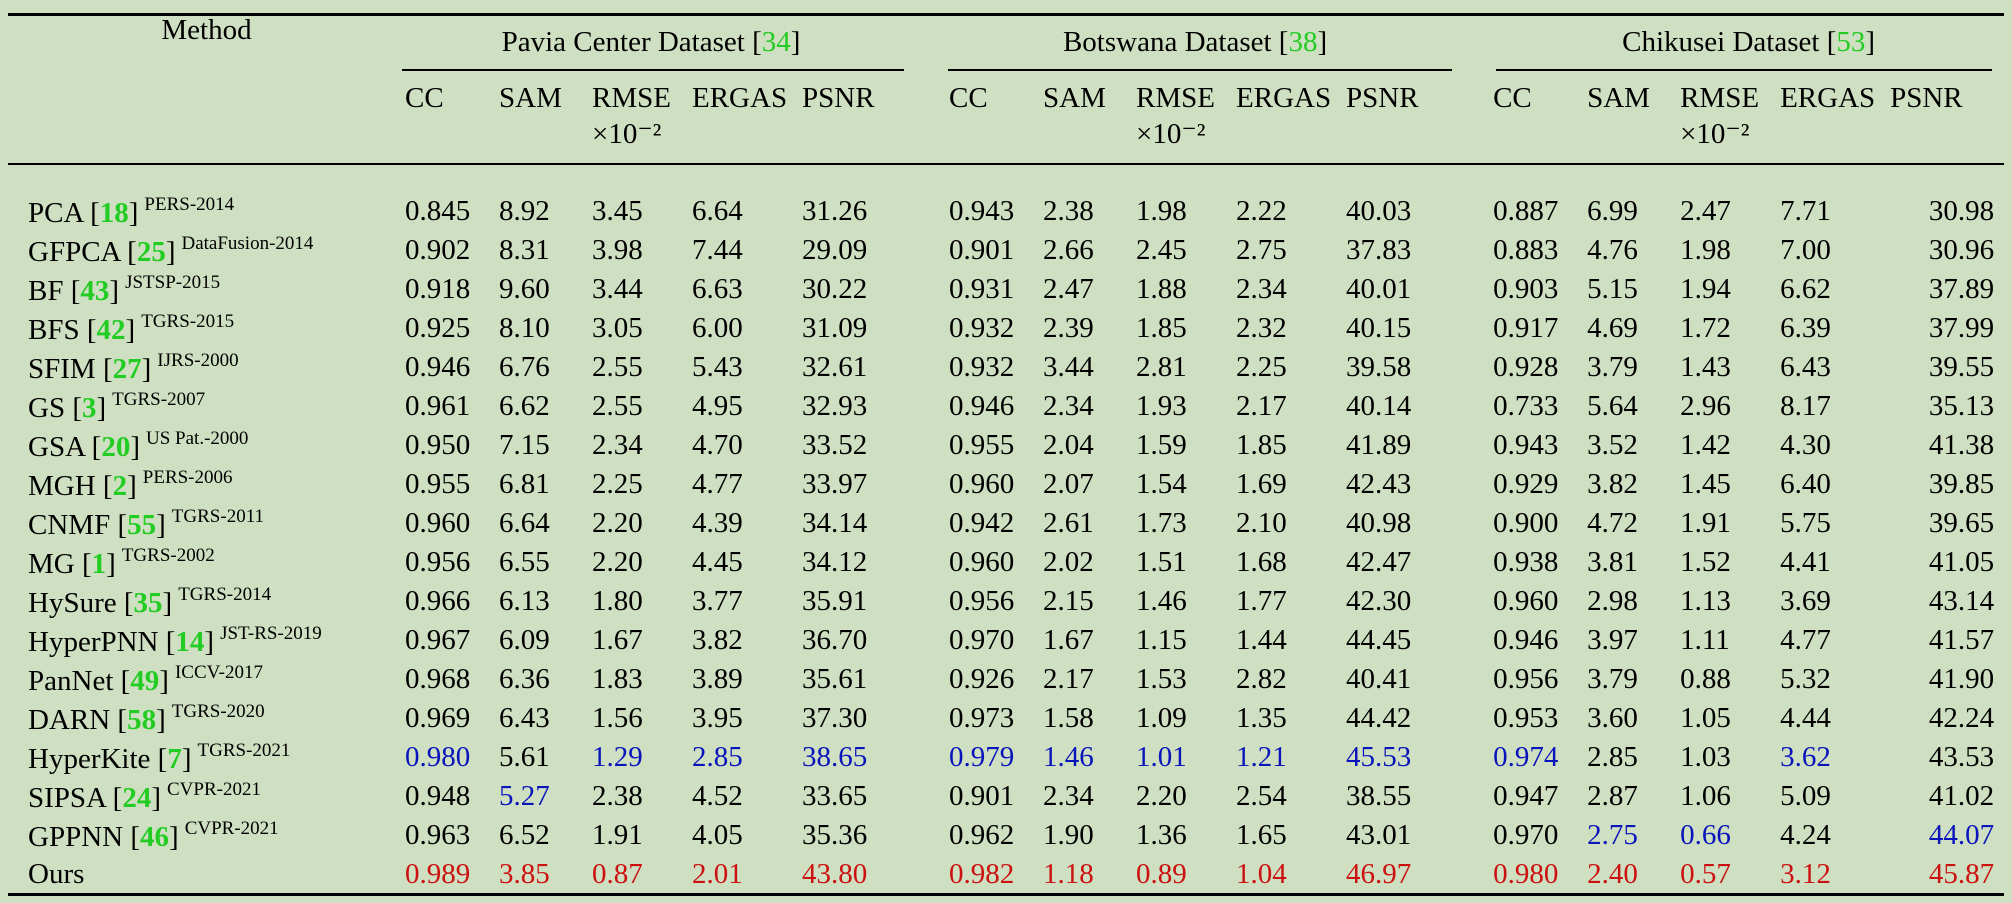 Image resolution: width=2012 pixels, height=903 pixels. What do you see at coordinates (131, 211) in the screenshot?
I see `method-cell: PCA [18] PERS-2014` at bounding box center [131, 211].